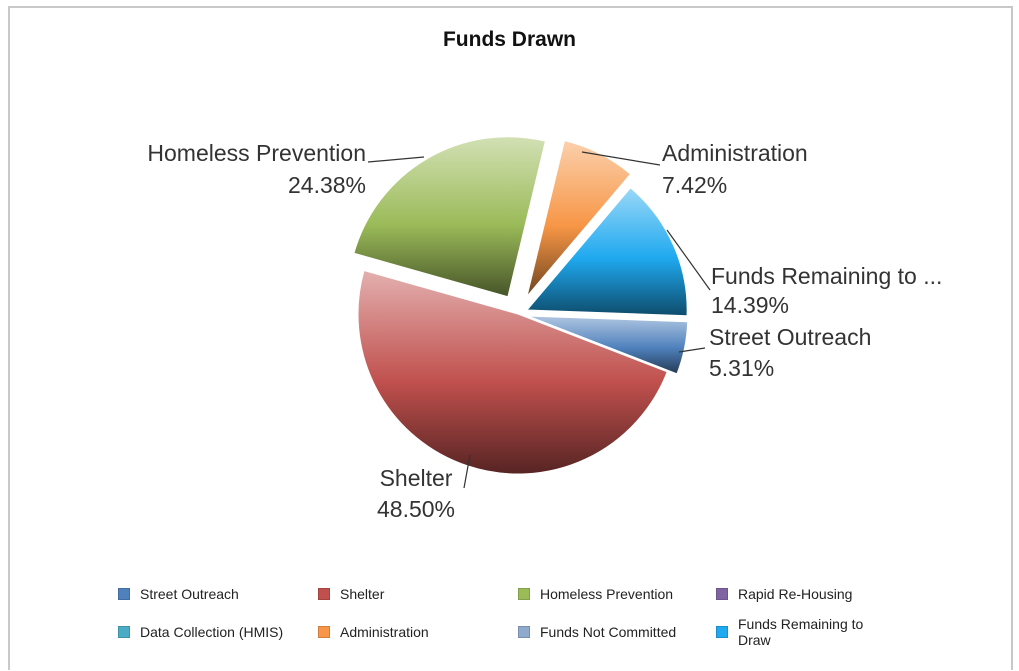  Describe the element at coordinates (795, 594) in the screenshot. I see `legend-label: Rapid Re-Housing` at that location.